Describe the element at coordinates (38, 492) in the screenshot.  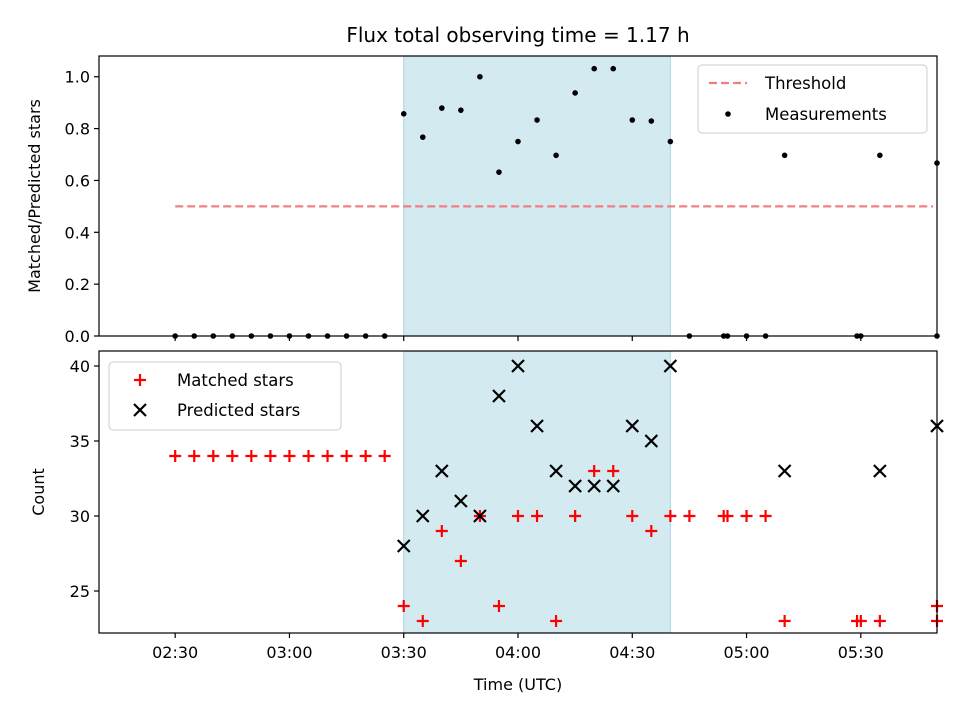
I see `bottom-y-axis-label: Count` at that location.